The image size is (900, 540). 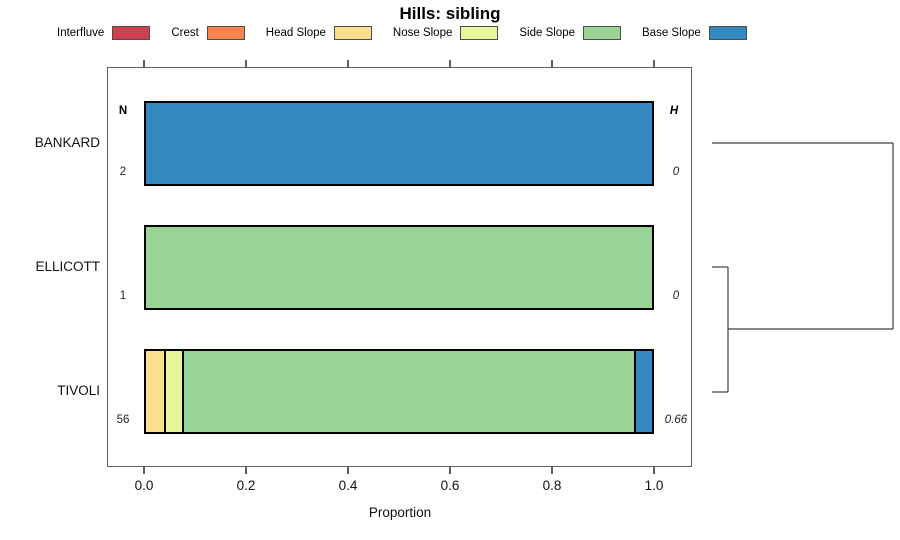 I want to click on legend-item: Nose Slope, so click(x=445, y=33).